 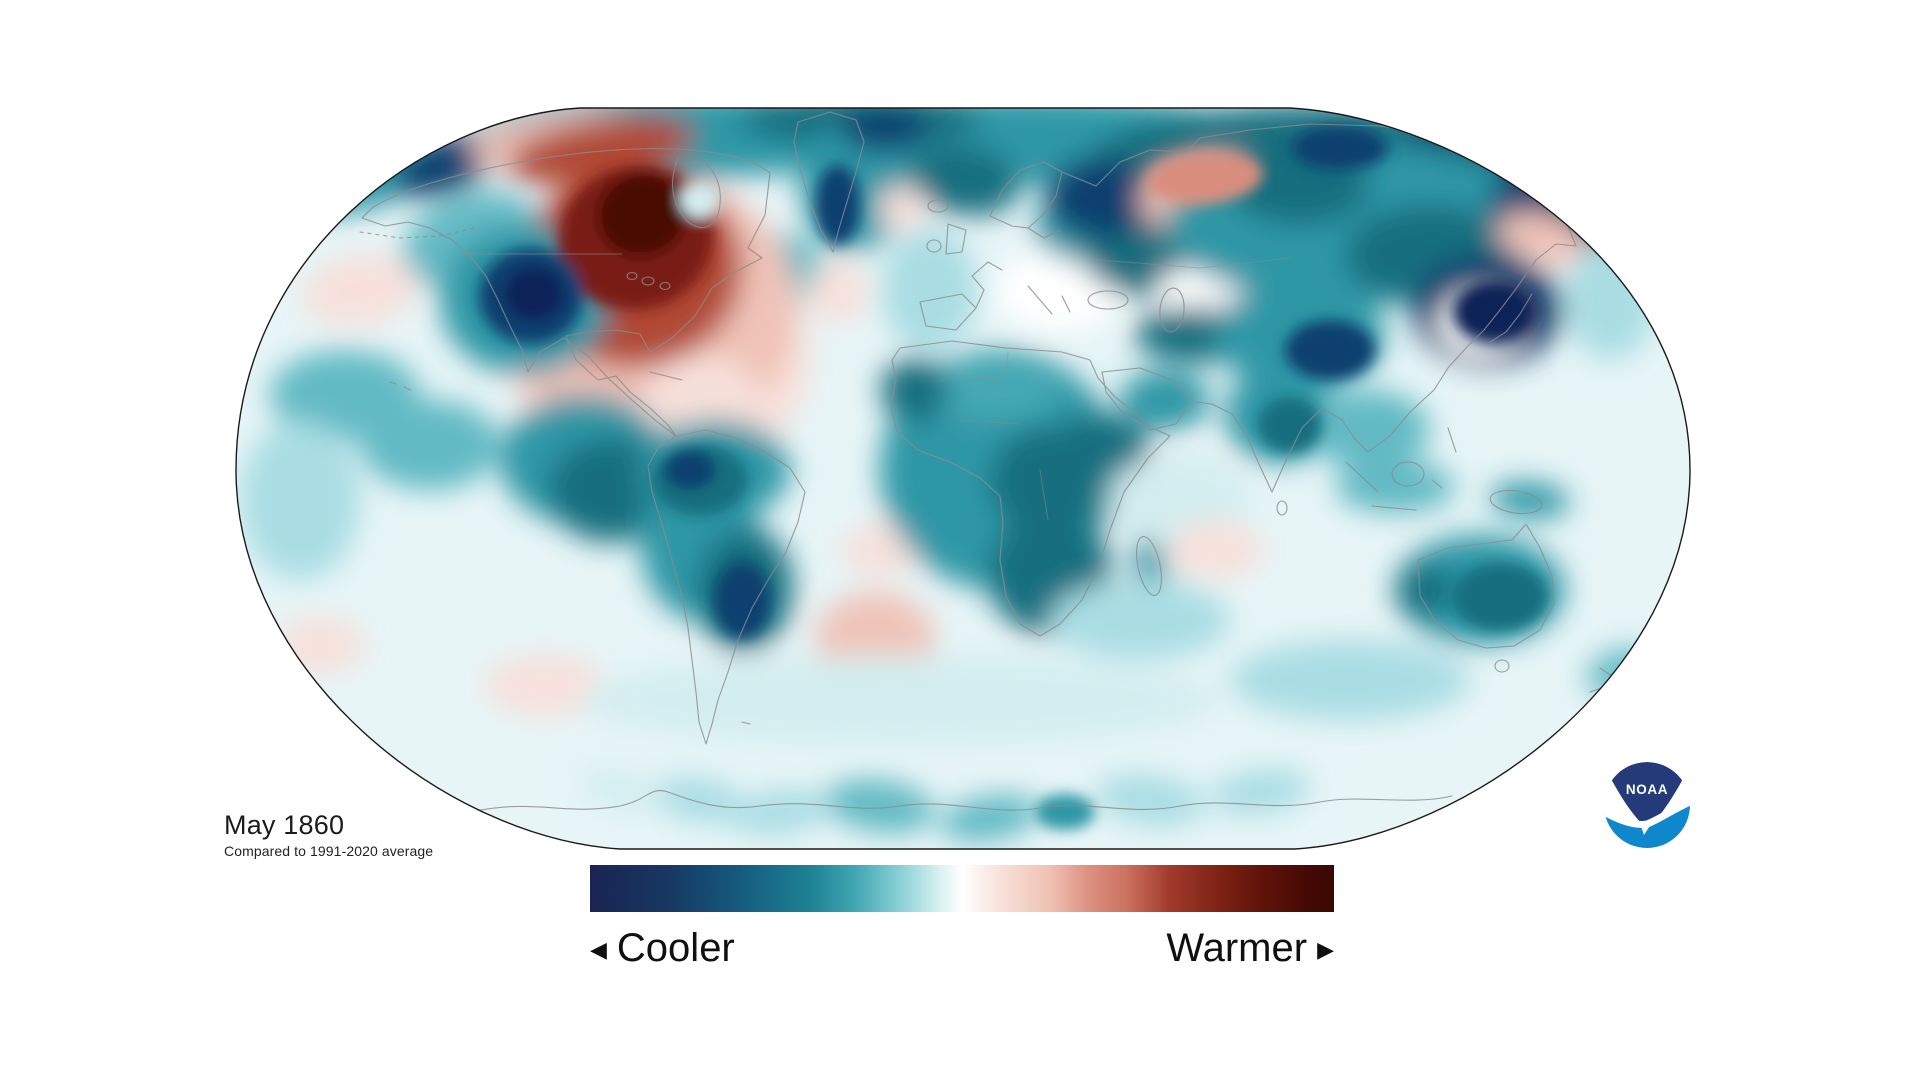 I want to click on seagull-tail, so click(x=1646, y=829).